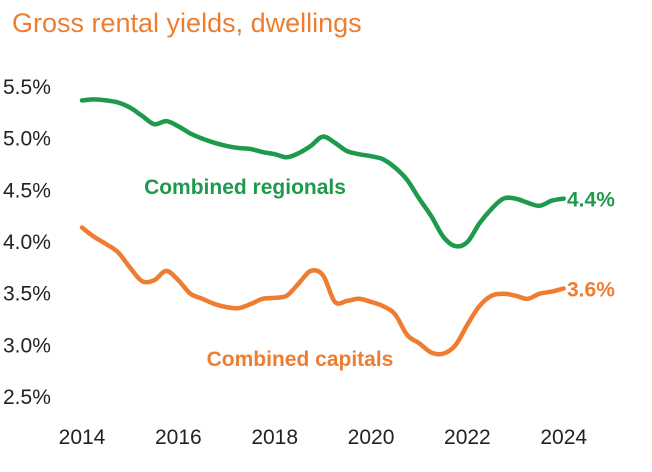 The height and width of the screenshot is (472, 652). What do you see at coordinates (27, 139) in the screenshot?
I see `y-tick-label: 5.0%` at bounding box center [27, 139].